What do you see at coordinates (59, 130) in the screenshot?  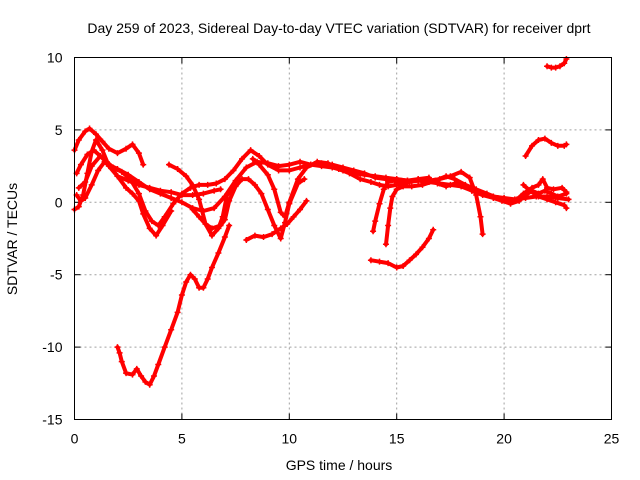 I see `y-tick-label: 5` at bounding box center [59, 130].